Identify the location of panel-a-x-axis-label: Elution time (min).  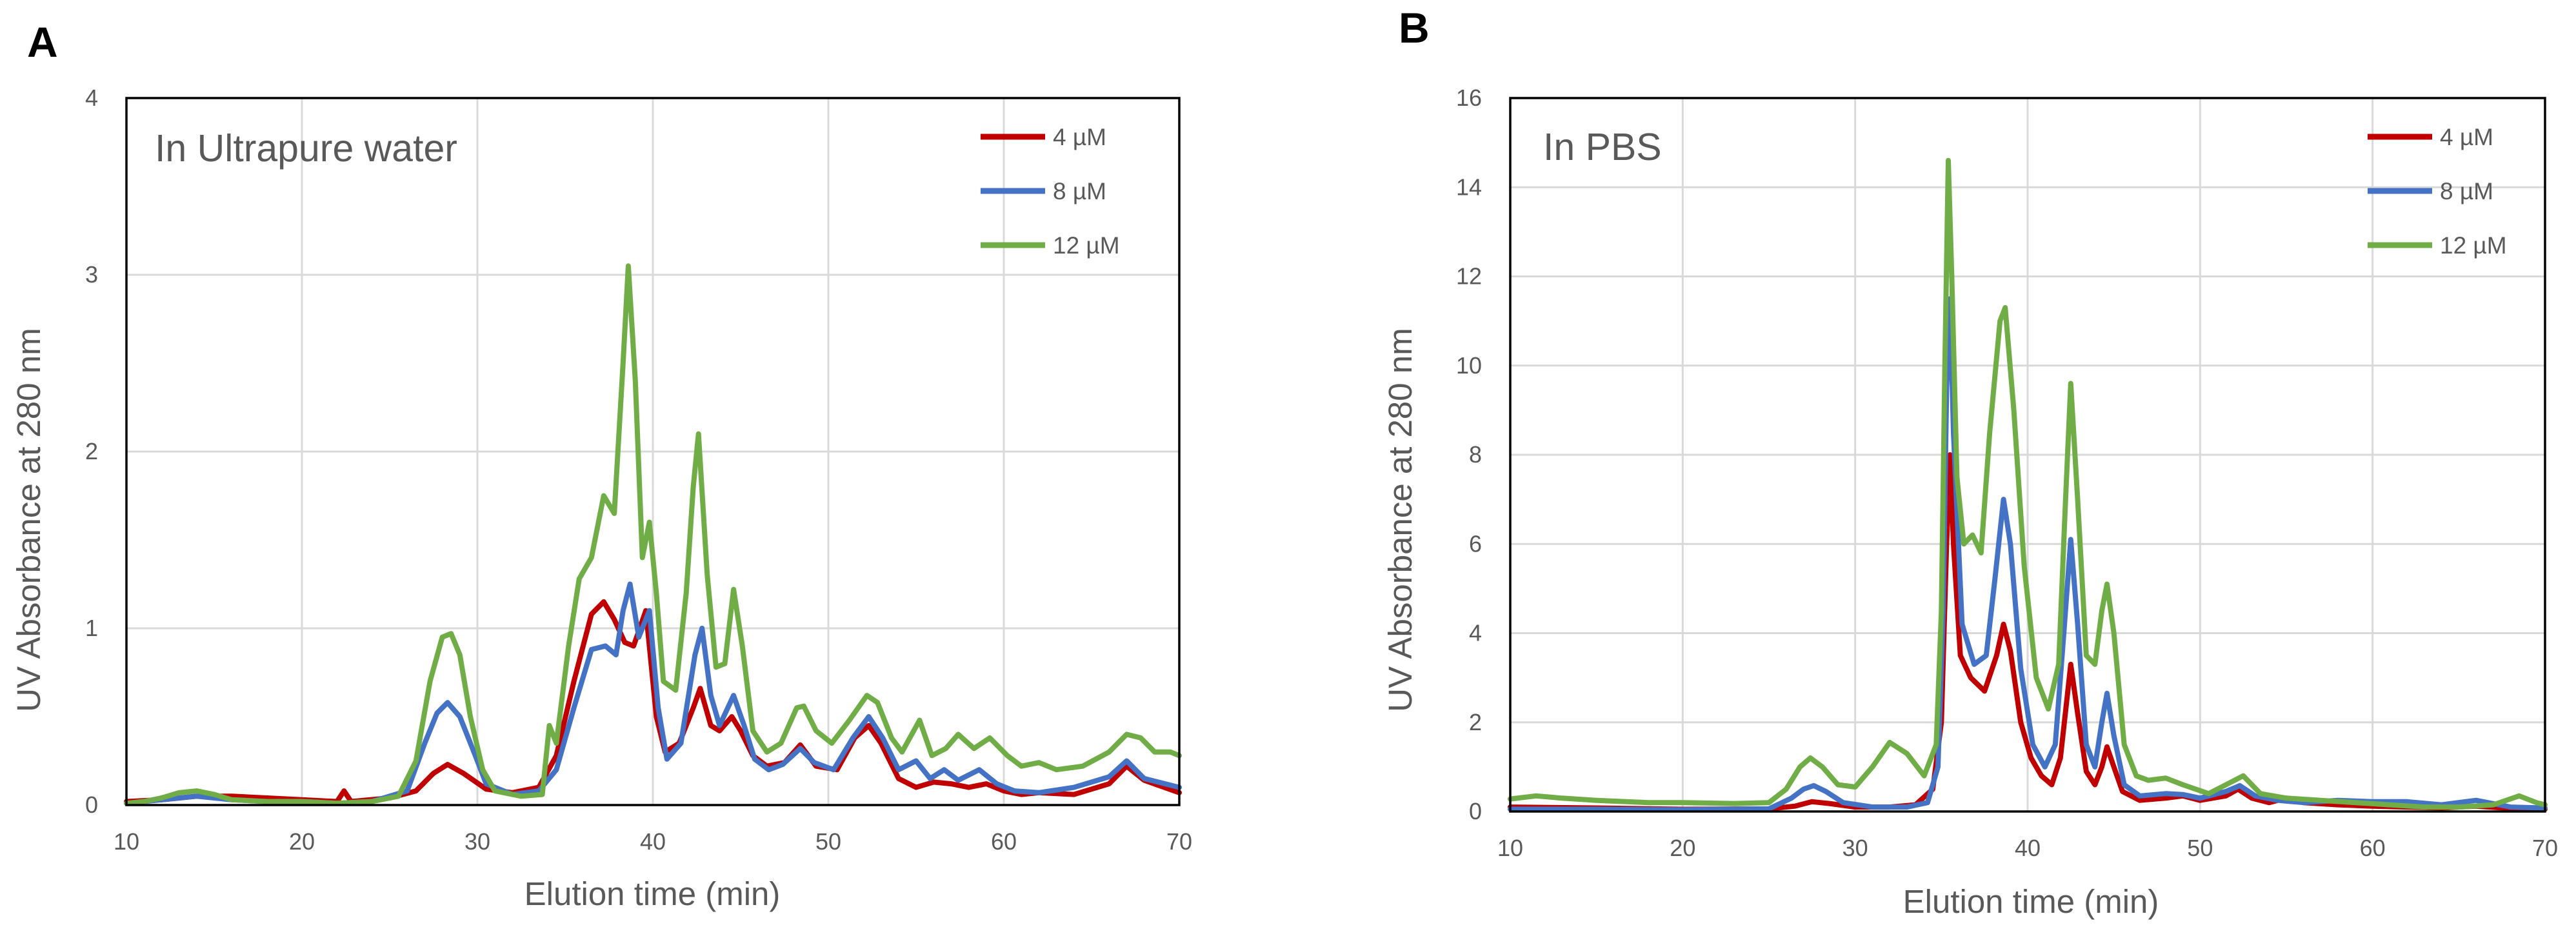
(652, 894).